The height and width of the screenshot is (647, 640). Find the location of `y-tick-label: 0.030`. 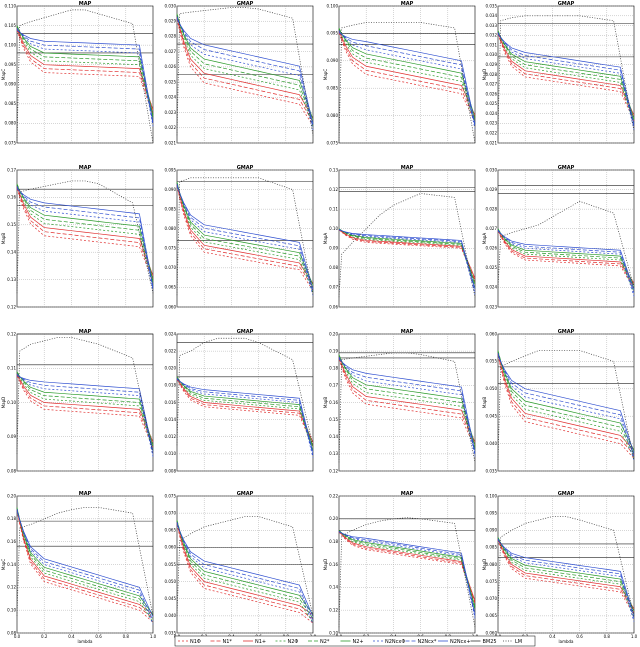

y-tick-label: 0.030 is located at coordinates (492, 54).